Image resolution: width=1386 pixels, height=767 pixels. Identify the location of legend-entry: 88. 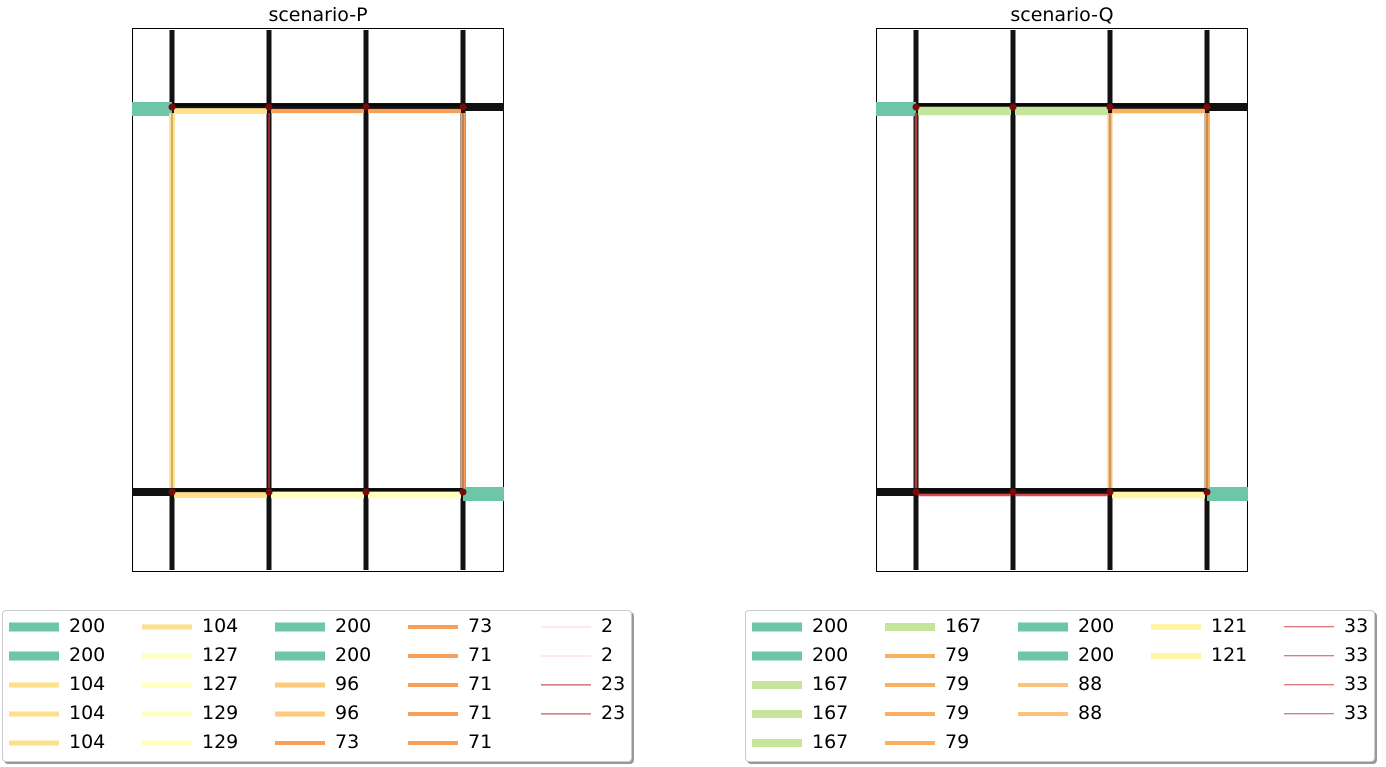
(1060, 713).